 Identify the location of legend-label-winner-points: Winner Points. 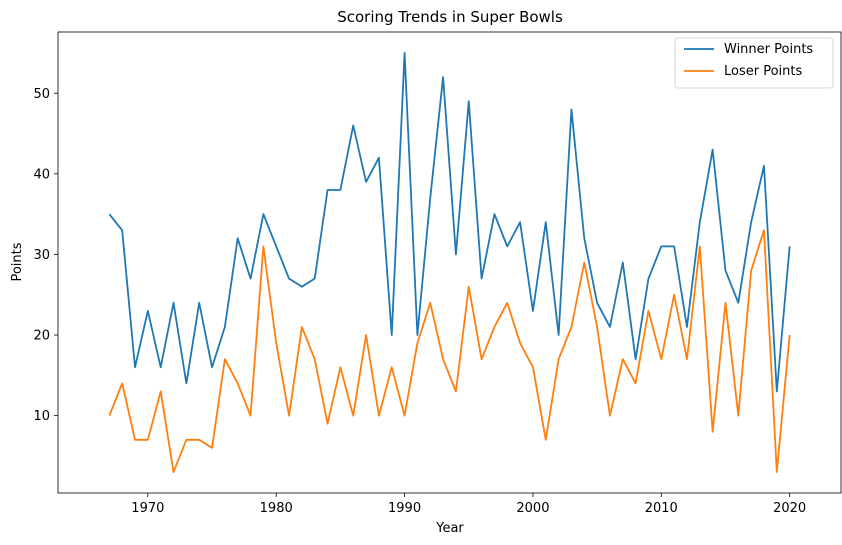
(768, 49).